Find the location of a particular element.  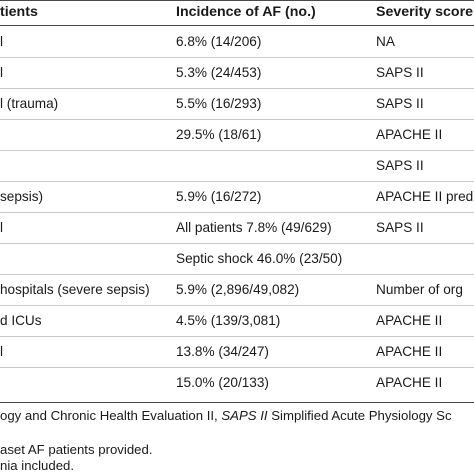

header-top-rule is located at coordinates (237, 0).